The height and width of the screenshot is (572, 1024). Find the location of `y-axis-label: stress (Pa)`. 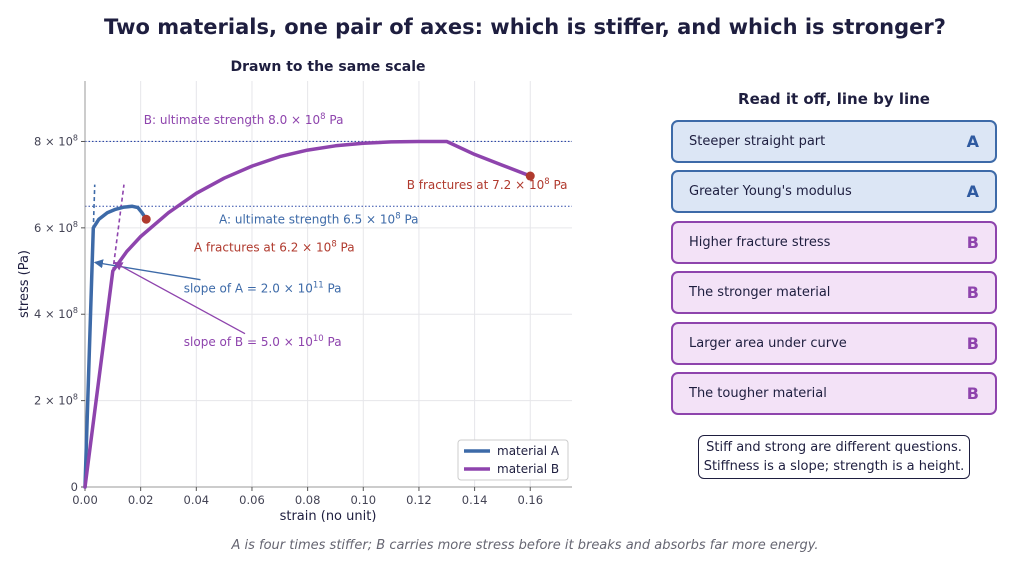

y-axis-label: stress (Pa) is located at coordinates (24, 284).